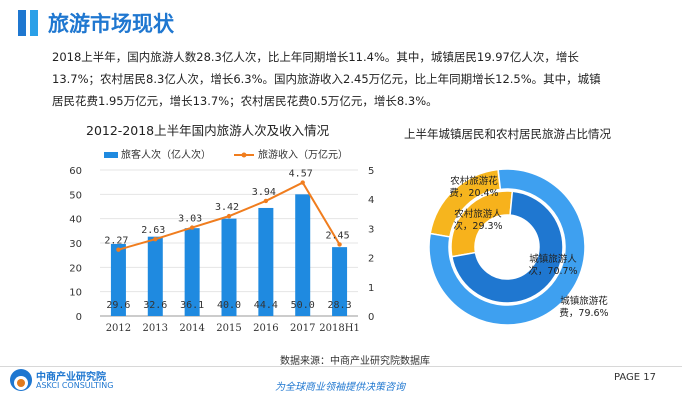  What do you see at coordinates (338, 235) in the screenshot?
I see `line-value-label: 2.45` at bounding box center [338, 235].